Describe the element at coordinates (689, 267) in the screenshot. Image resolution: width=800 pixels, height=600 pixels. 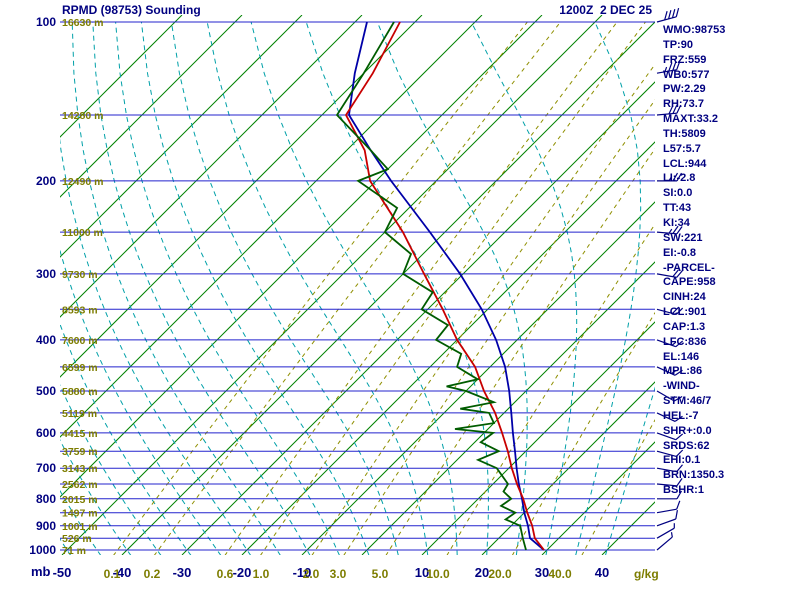
I see `index-item: -PARCEL-` at that location.